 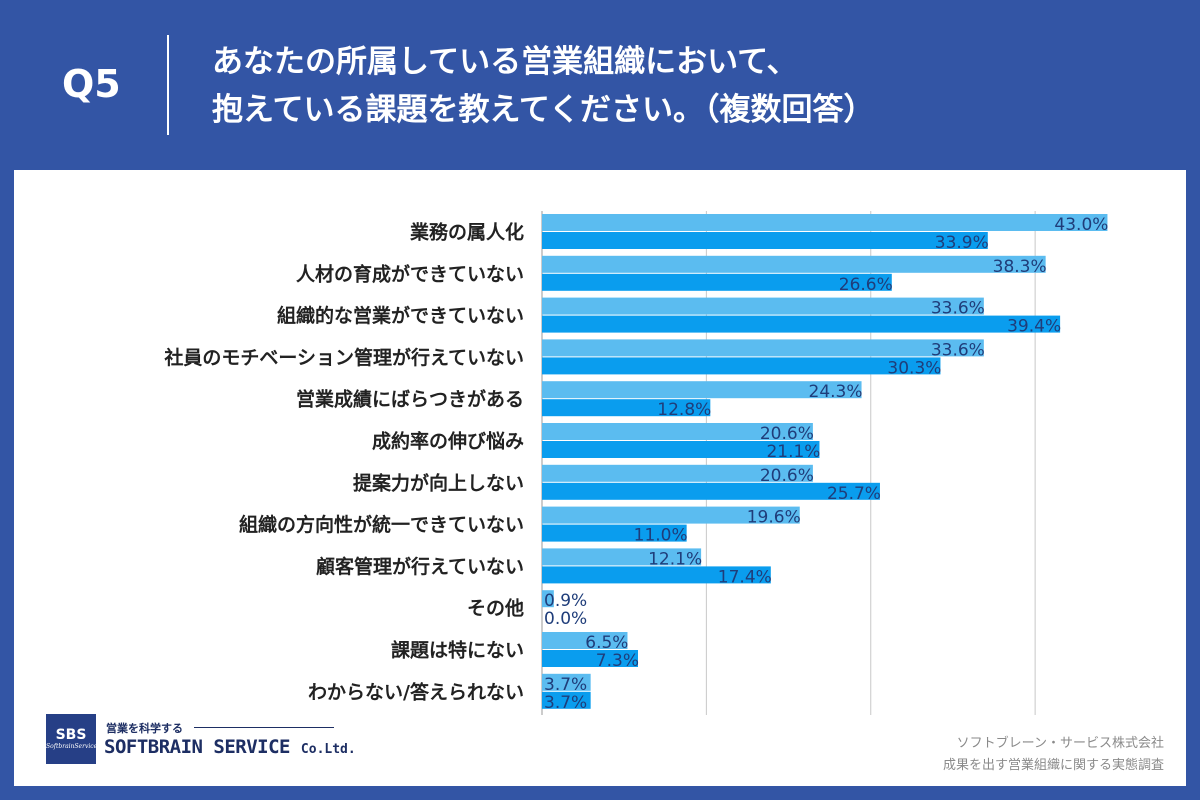 What do you see at coordinates (1020, 267) in the screenshot?
I see `data-label: 38.3%` at bounding box center [1020, 267].